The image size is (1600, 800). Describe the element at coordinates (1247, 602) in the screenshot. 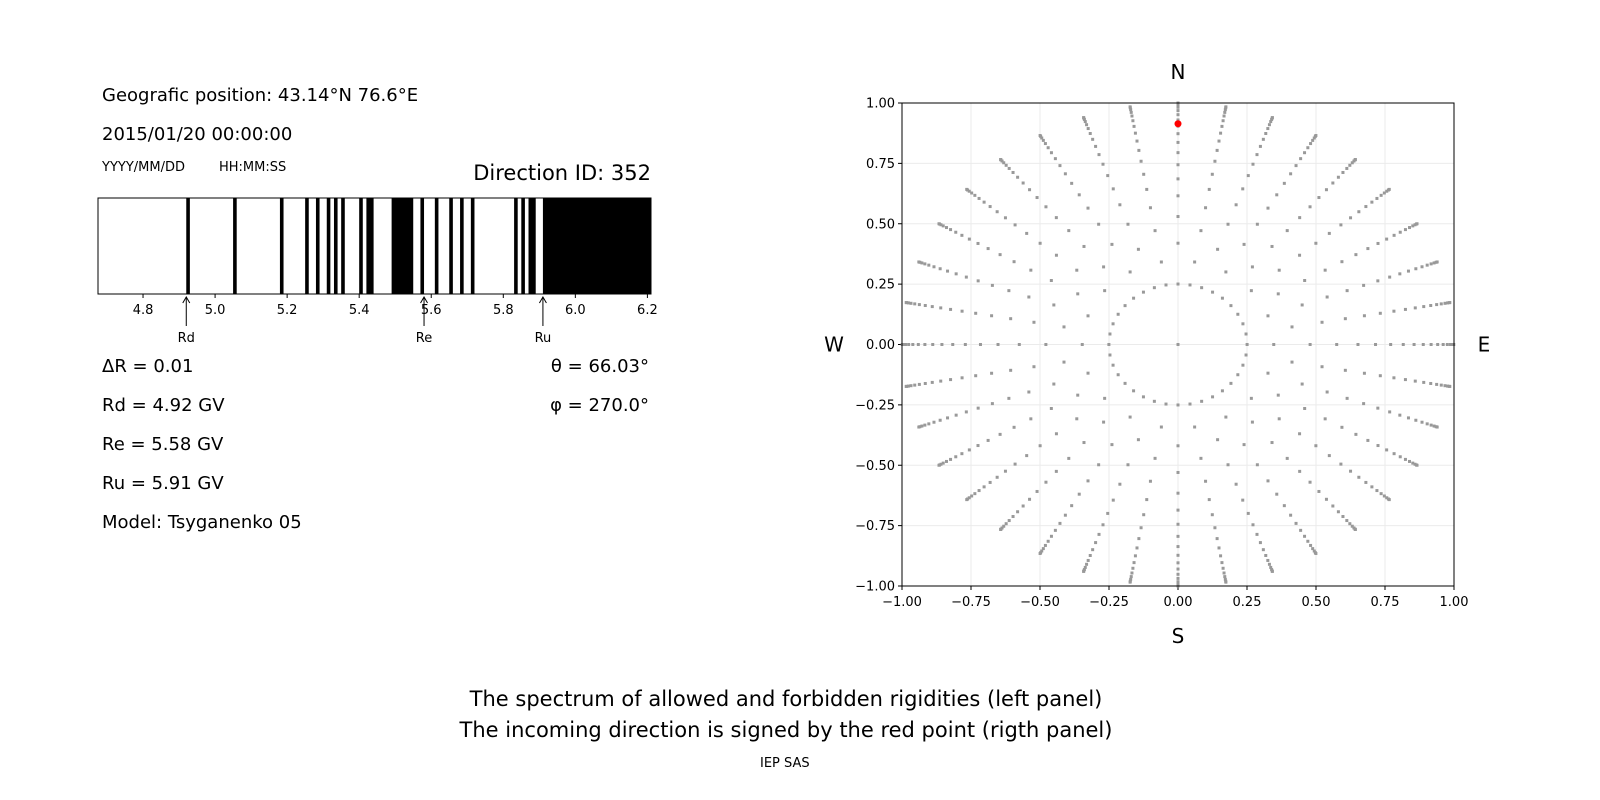

I see `x-tick-label: 0.25` at that location.